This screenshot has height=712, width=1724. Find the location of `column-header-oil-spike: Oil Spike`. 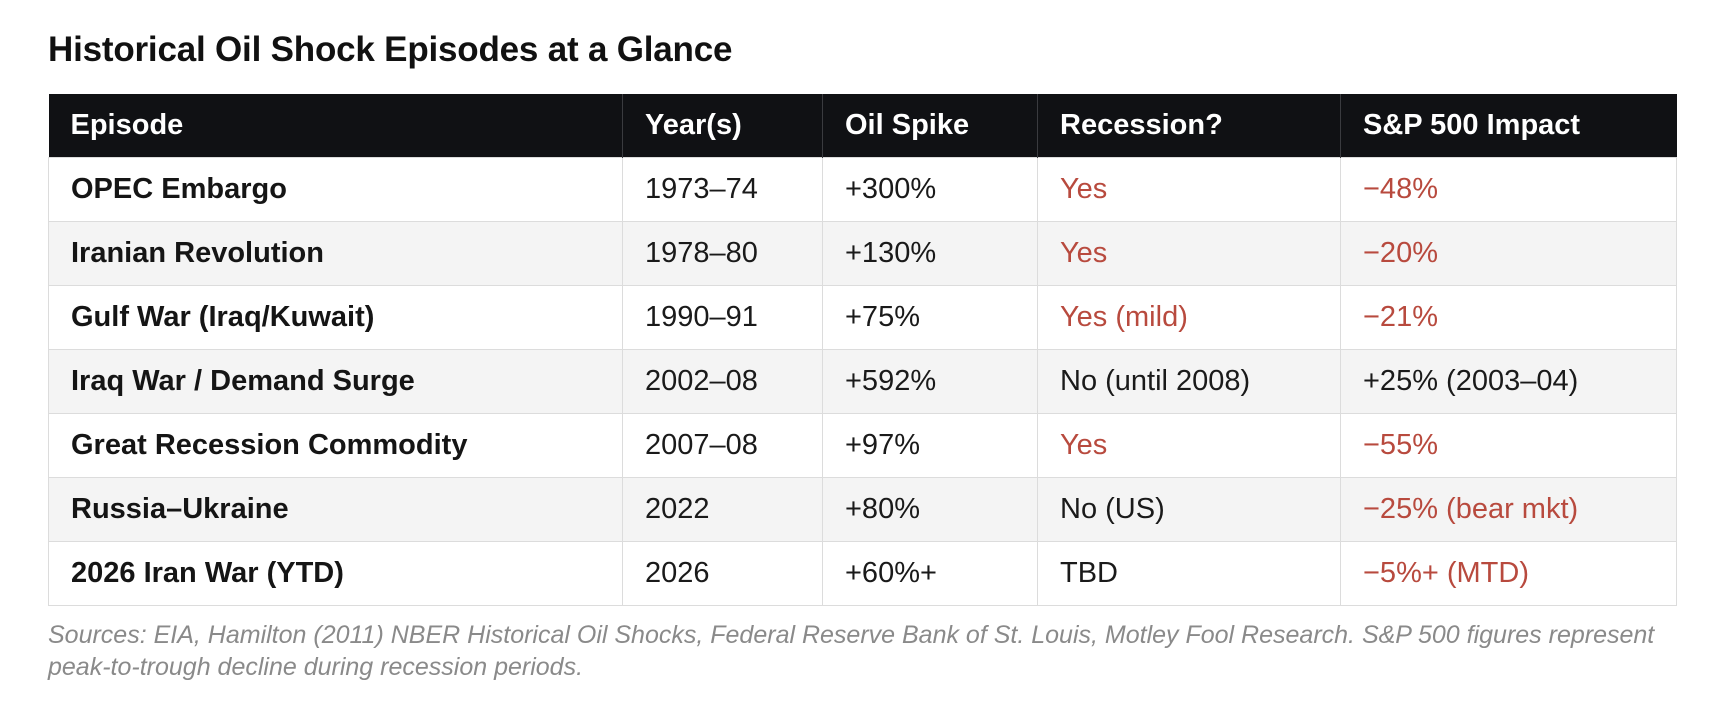

column-header-oil-spike: Oil Spike is located at coordinates (930, 126).